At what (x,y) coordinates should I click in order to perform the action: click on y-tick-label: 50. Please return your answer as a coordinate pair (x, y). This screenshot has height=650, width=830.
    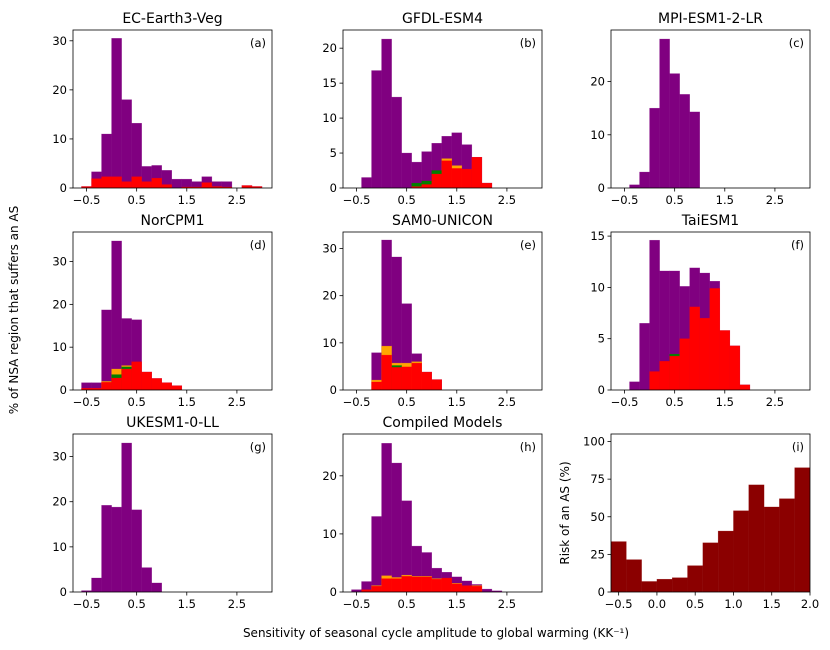
    Looking at the image, I should click on (597, 517).